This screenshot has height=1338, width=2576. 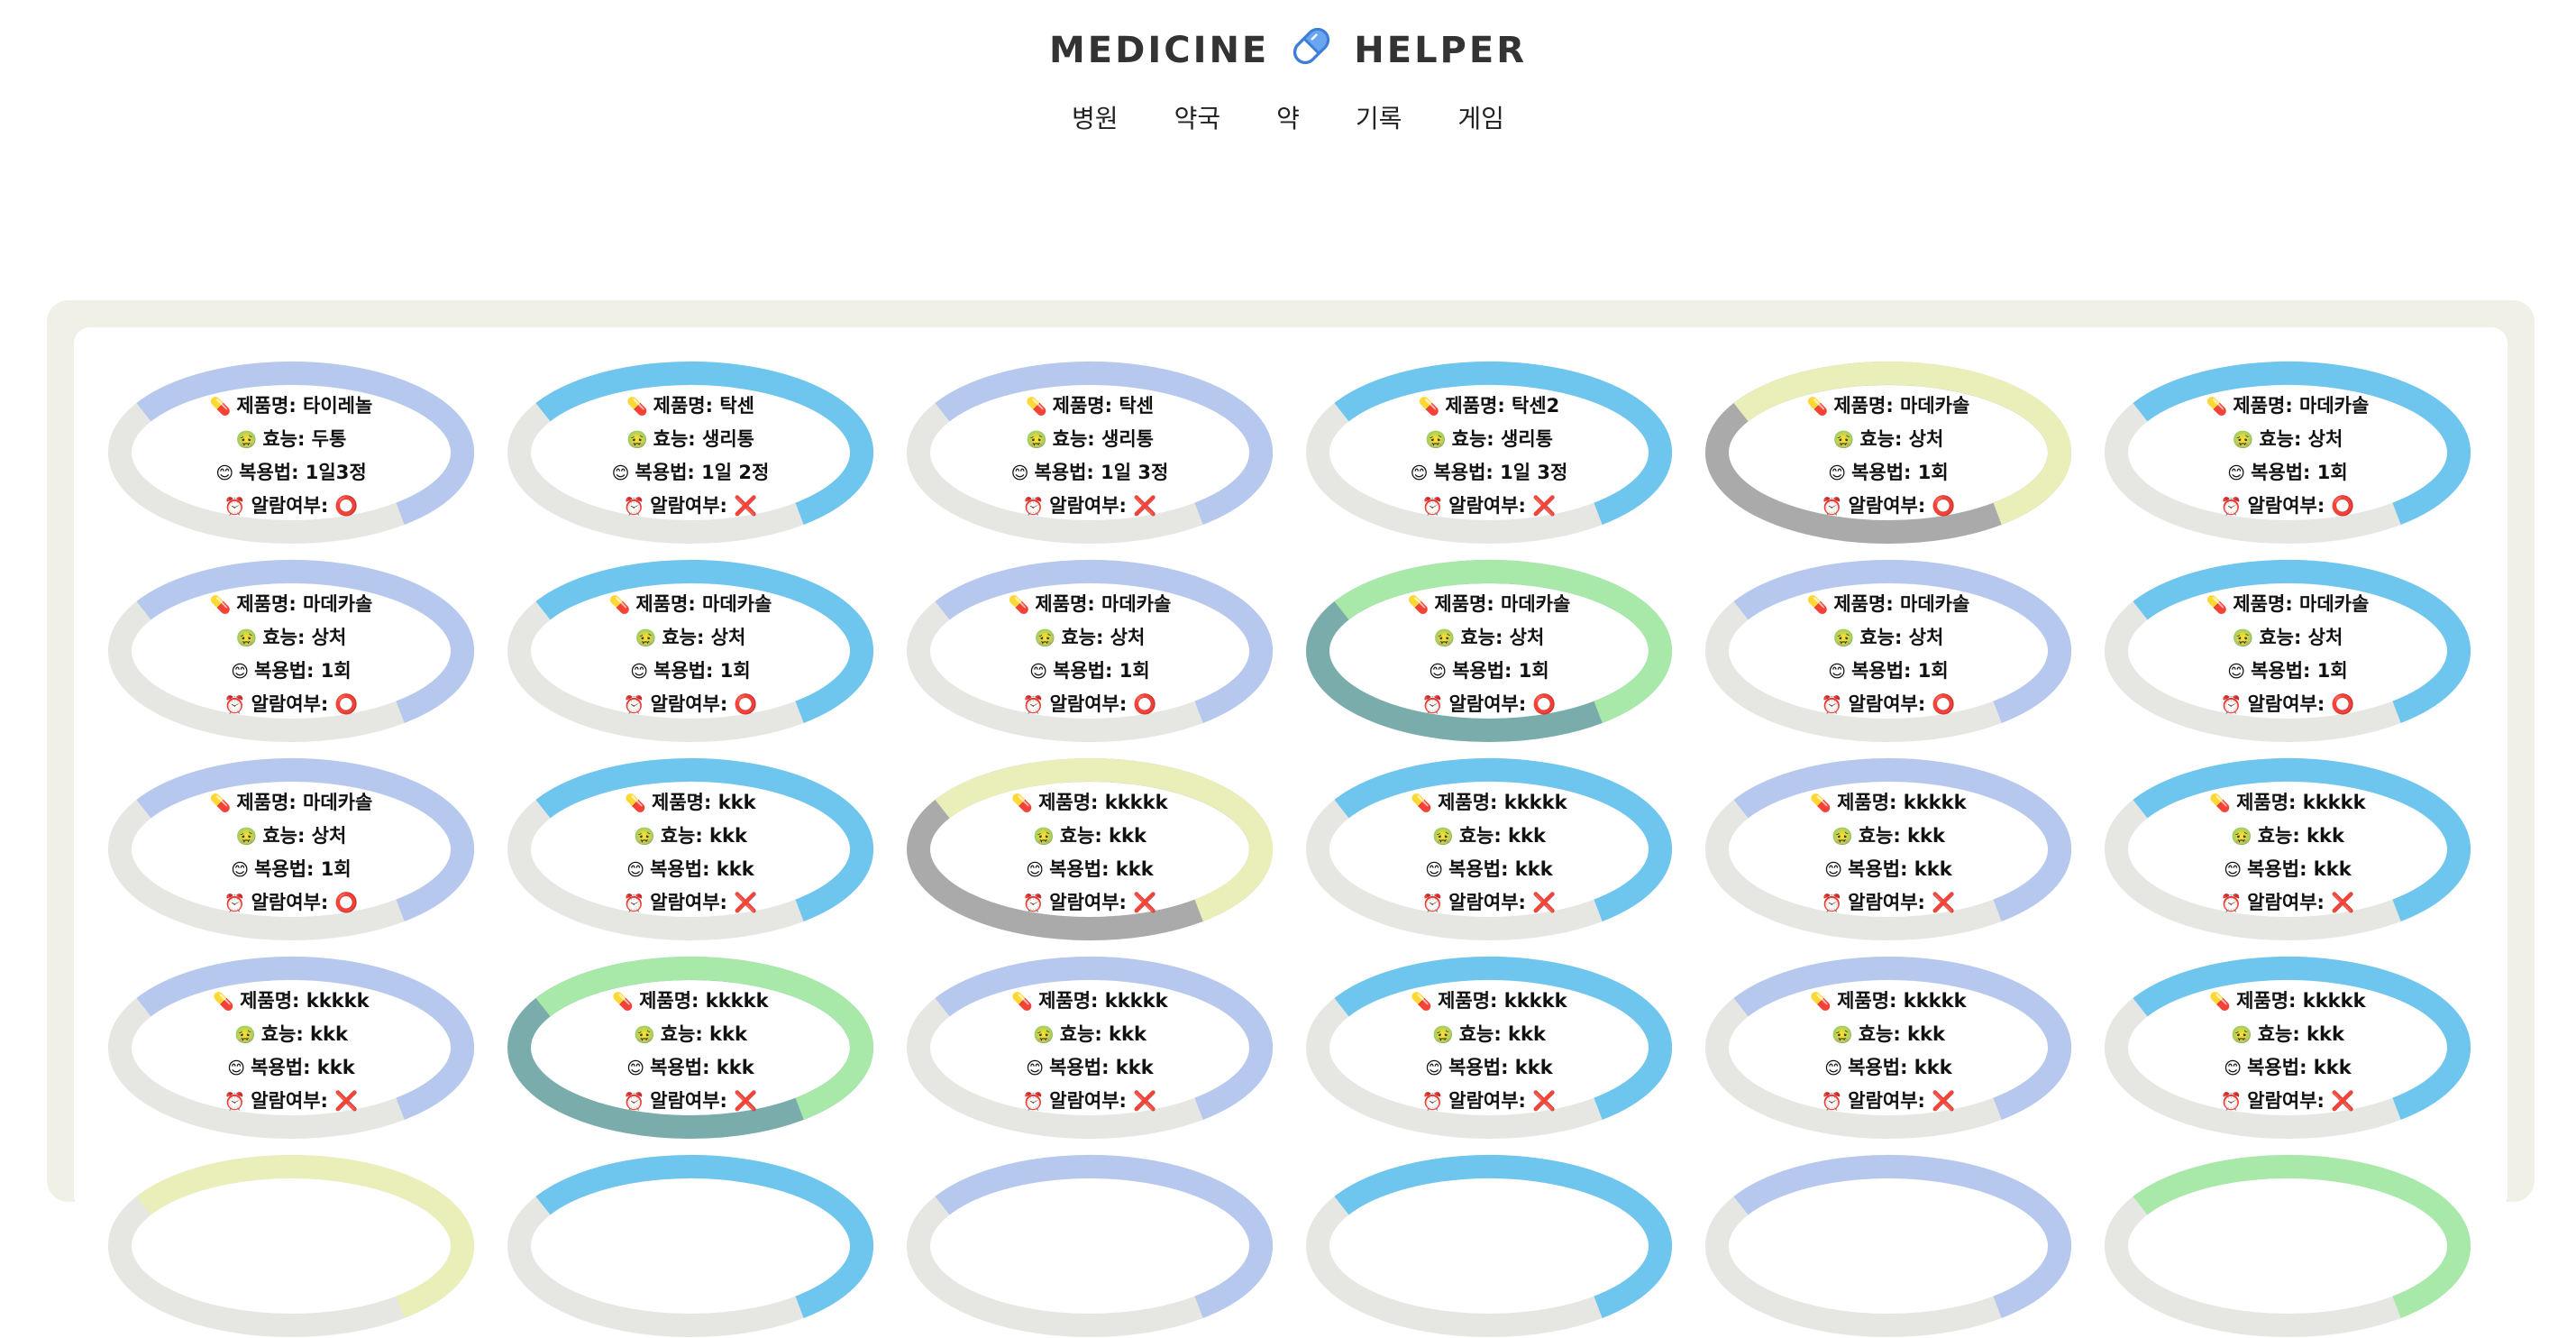 What do you see at coordinates (1090, 453) in the screenshot?
I see `medicine-card: 💊 제품명: 탁센 🤢 효능: 생리통 😊 복용법: 1일 3정 ⏰ 알람여부: ❌` at bounding box center [1090, 453].